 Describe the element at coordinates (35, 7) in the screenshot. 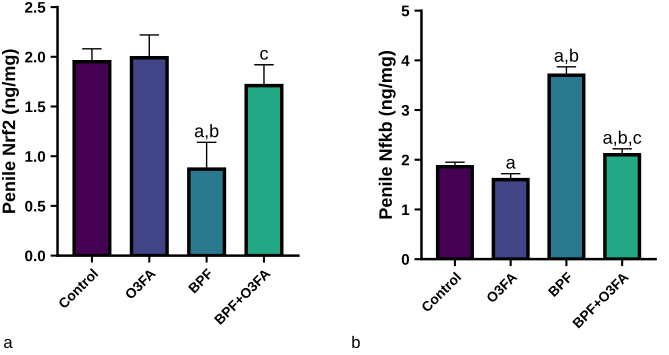

I see `y-tick-label: 2.5` at that location.